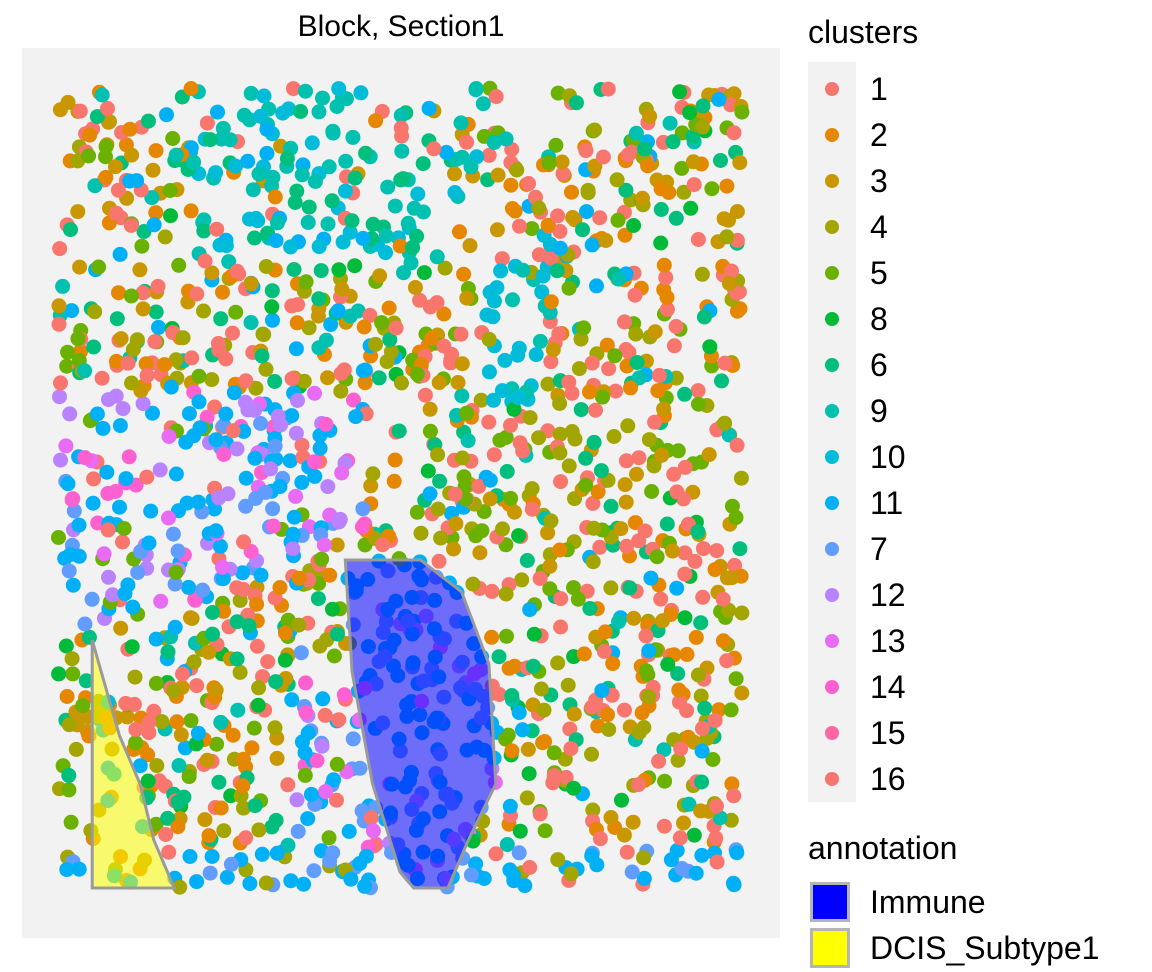 This screenshot has width=1152, height=972. I want to click on clusters-legend-title: clusters, so click(863, 32).